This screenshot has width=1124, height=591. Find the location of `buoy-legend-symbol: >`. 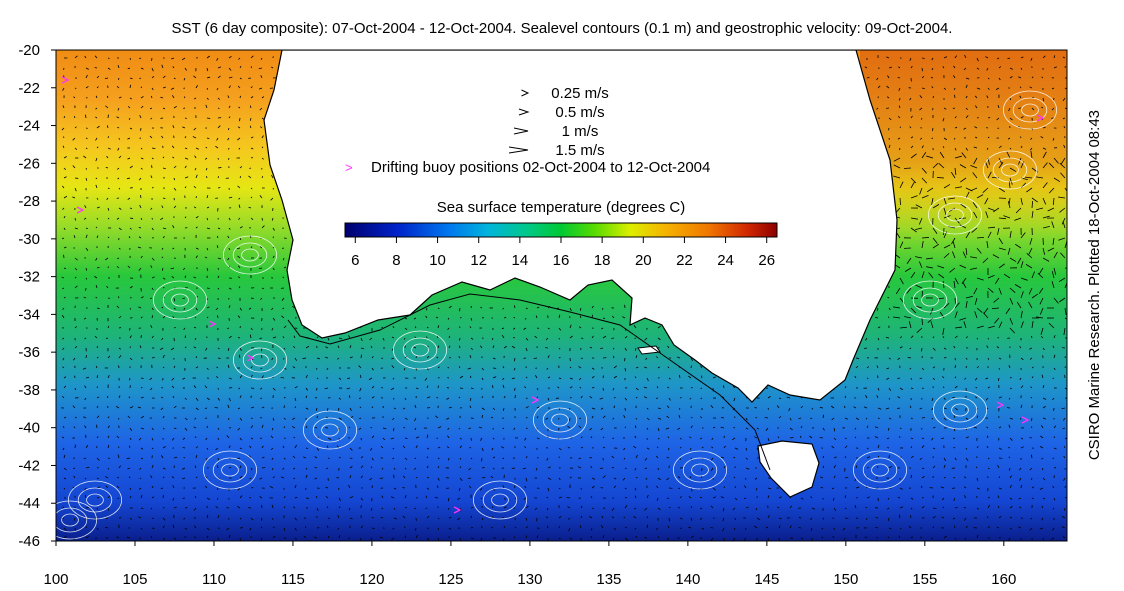

buoy-legend-symbol: > is located at coordinates (349, 167).